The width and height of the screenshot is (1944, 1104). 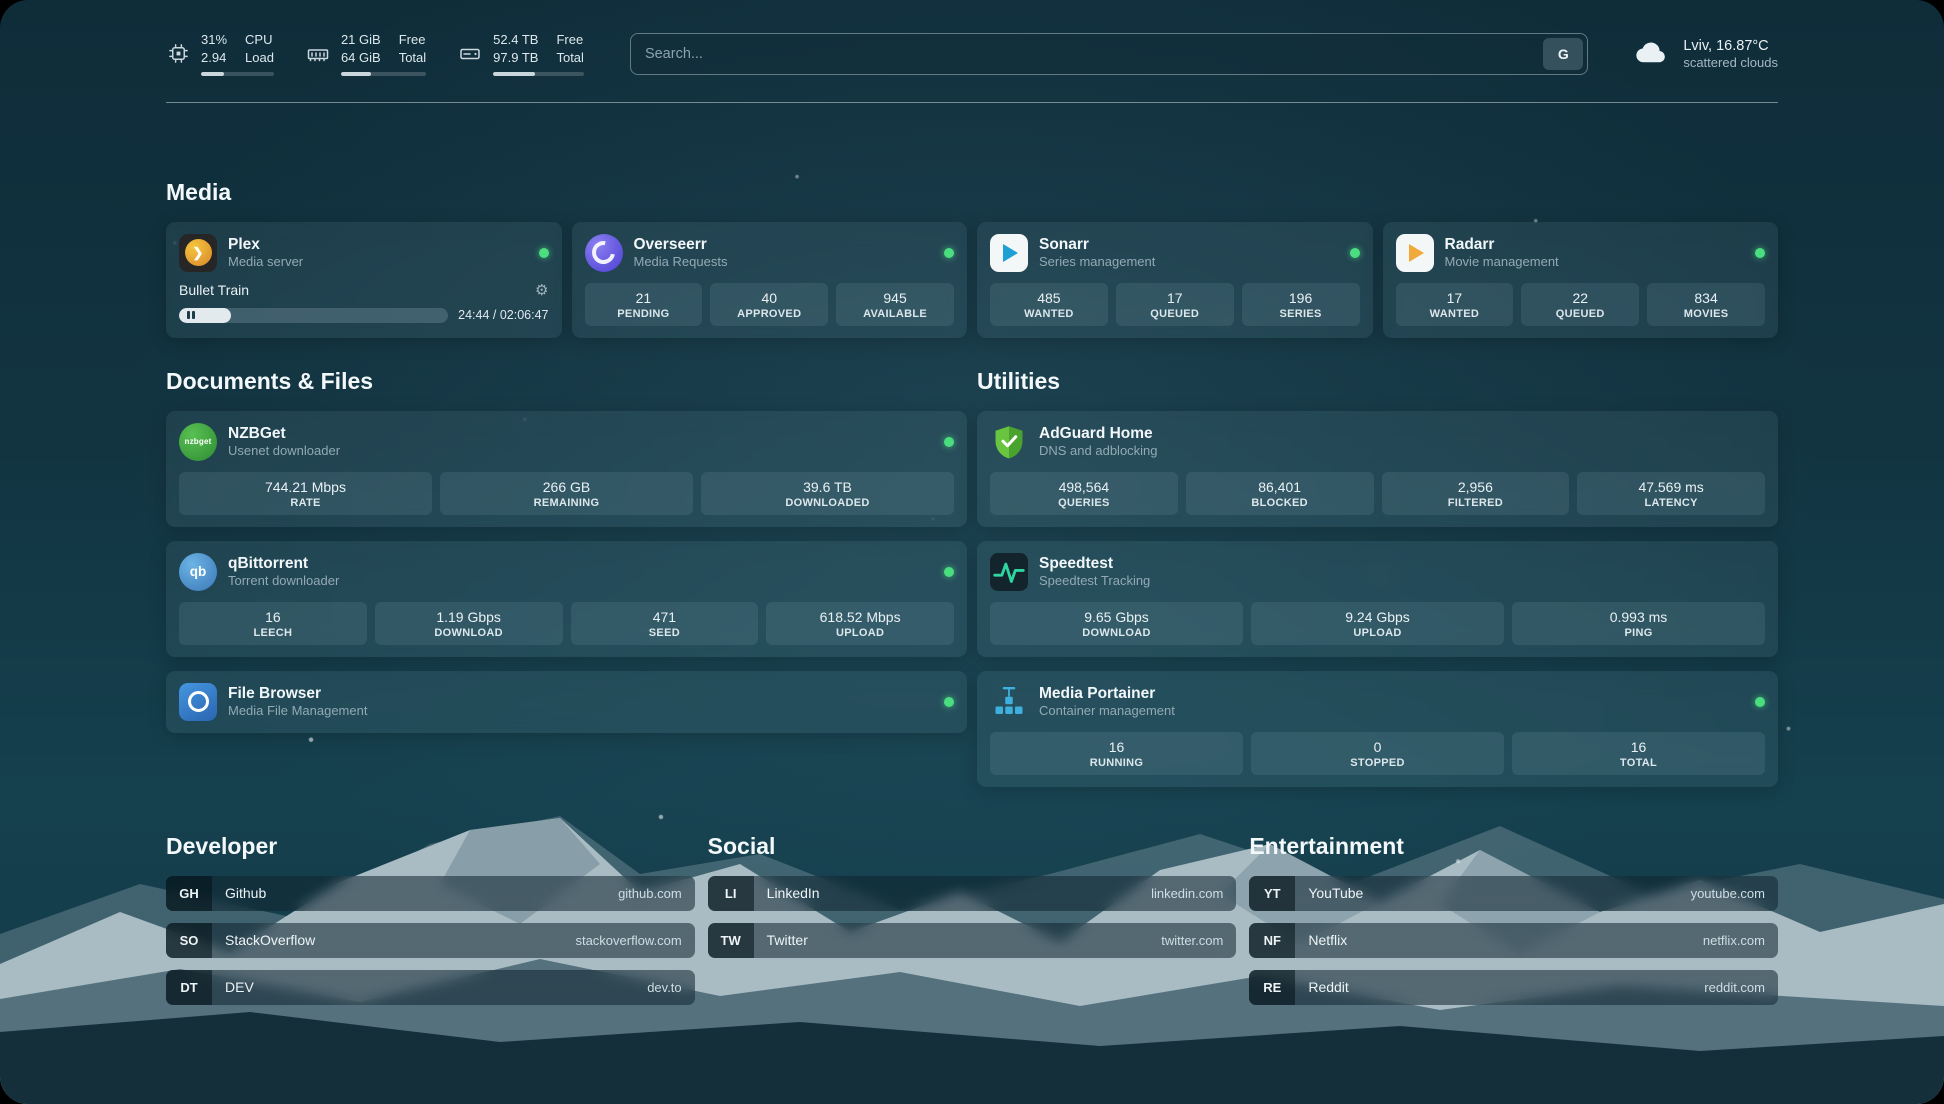 What do you see at coordinates (270, 940) in the screenshot?
I see `bookmark-name: StackOverflow` at bounding box center [270, 940].